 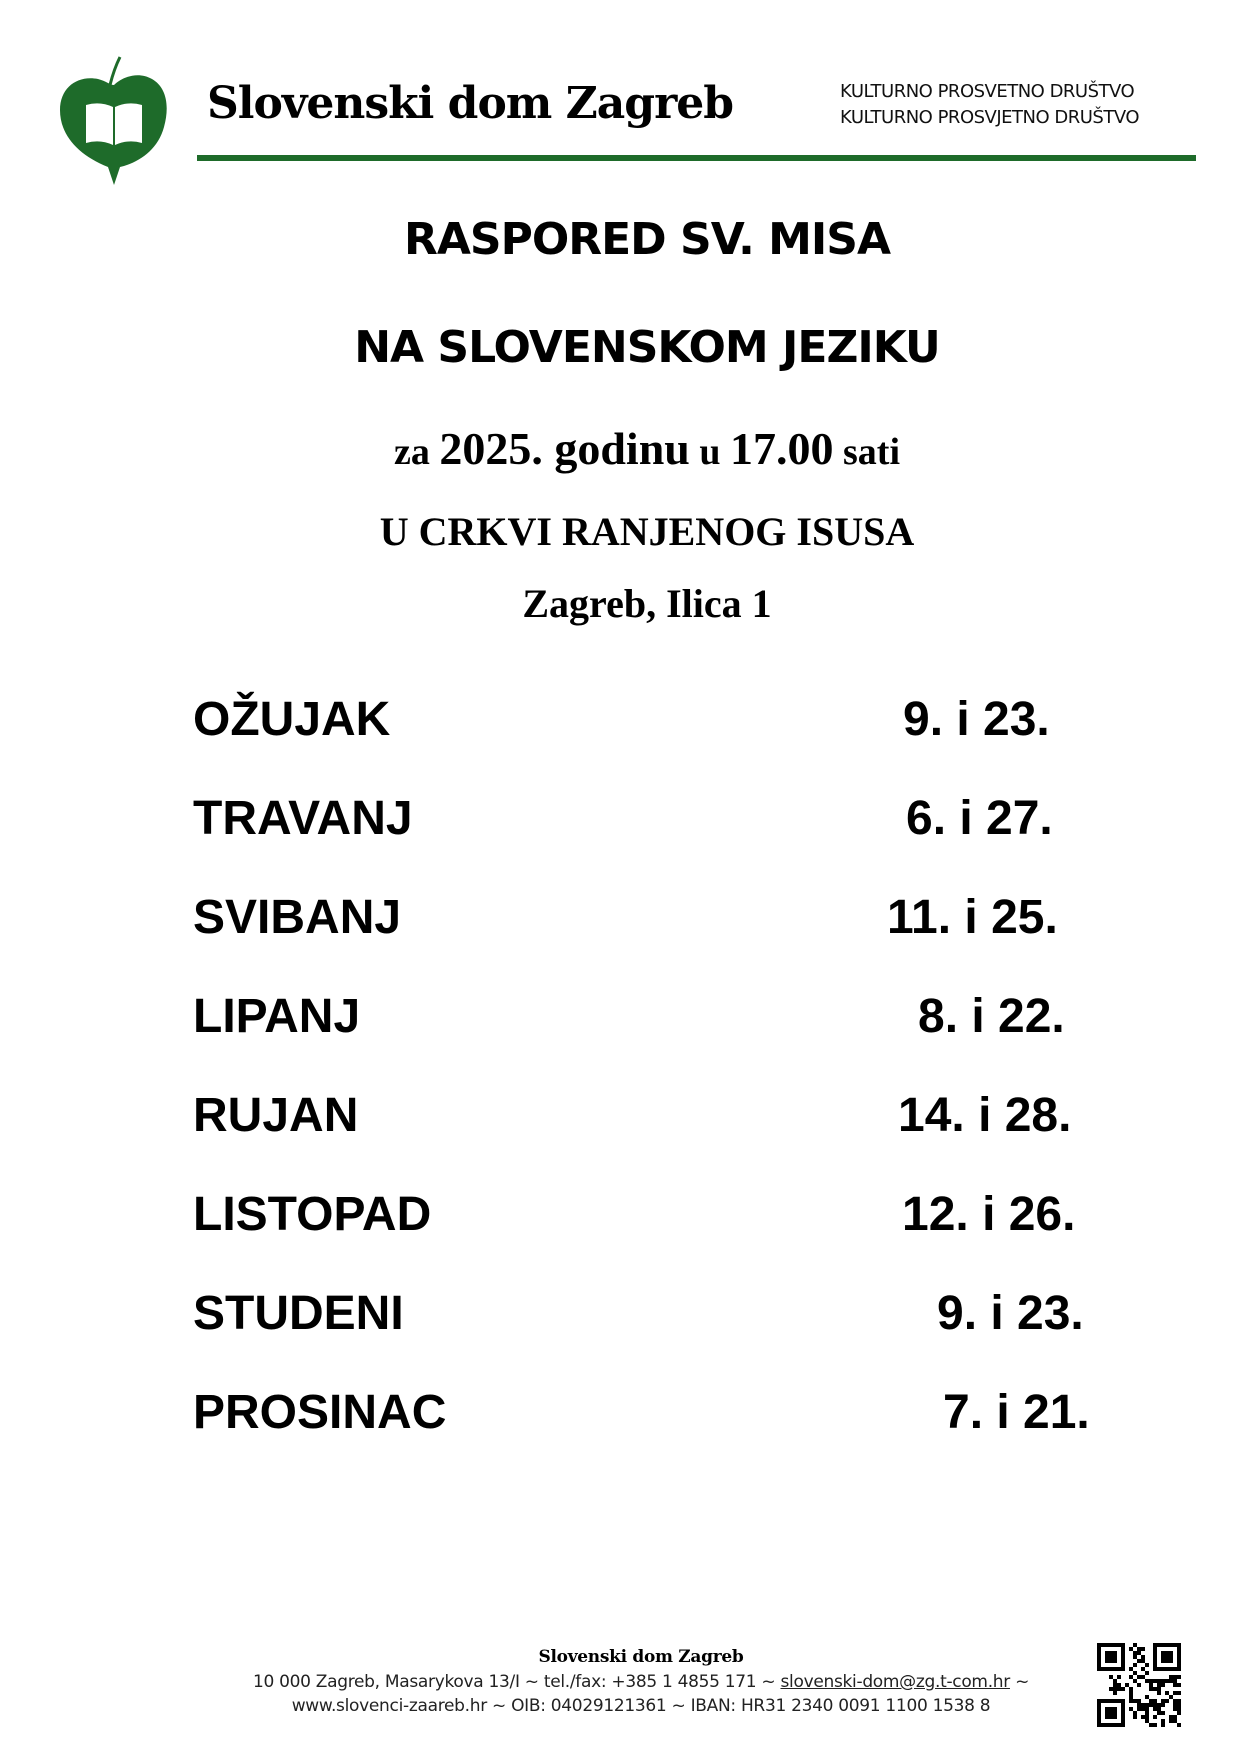 What do you see at coordinates (641, 1657) in the screenshot?
I see `footer-name: Slovenski dom Zagreb` at bounding box center [641, 1657].